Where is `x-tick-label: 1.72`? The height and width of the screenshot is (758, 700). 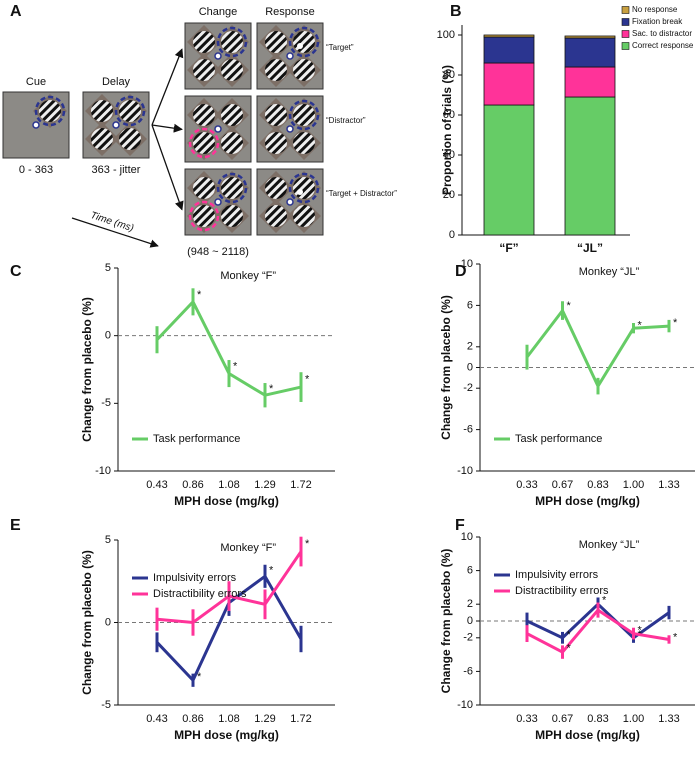
x-tick-label: 1.72 is located at coordinates (300, 485).